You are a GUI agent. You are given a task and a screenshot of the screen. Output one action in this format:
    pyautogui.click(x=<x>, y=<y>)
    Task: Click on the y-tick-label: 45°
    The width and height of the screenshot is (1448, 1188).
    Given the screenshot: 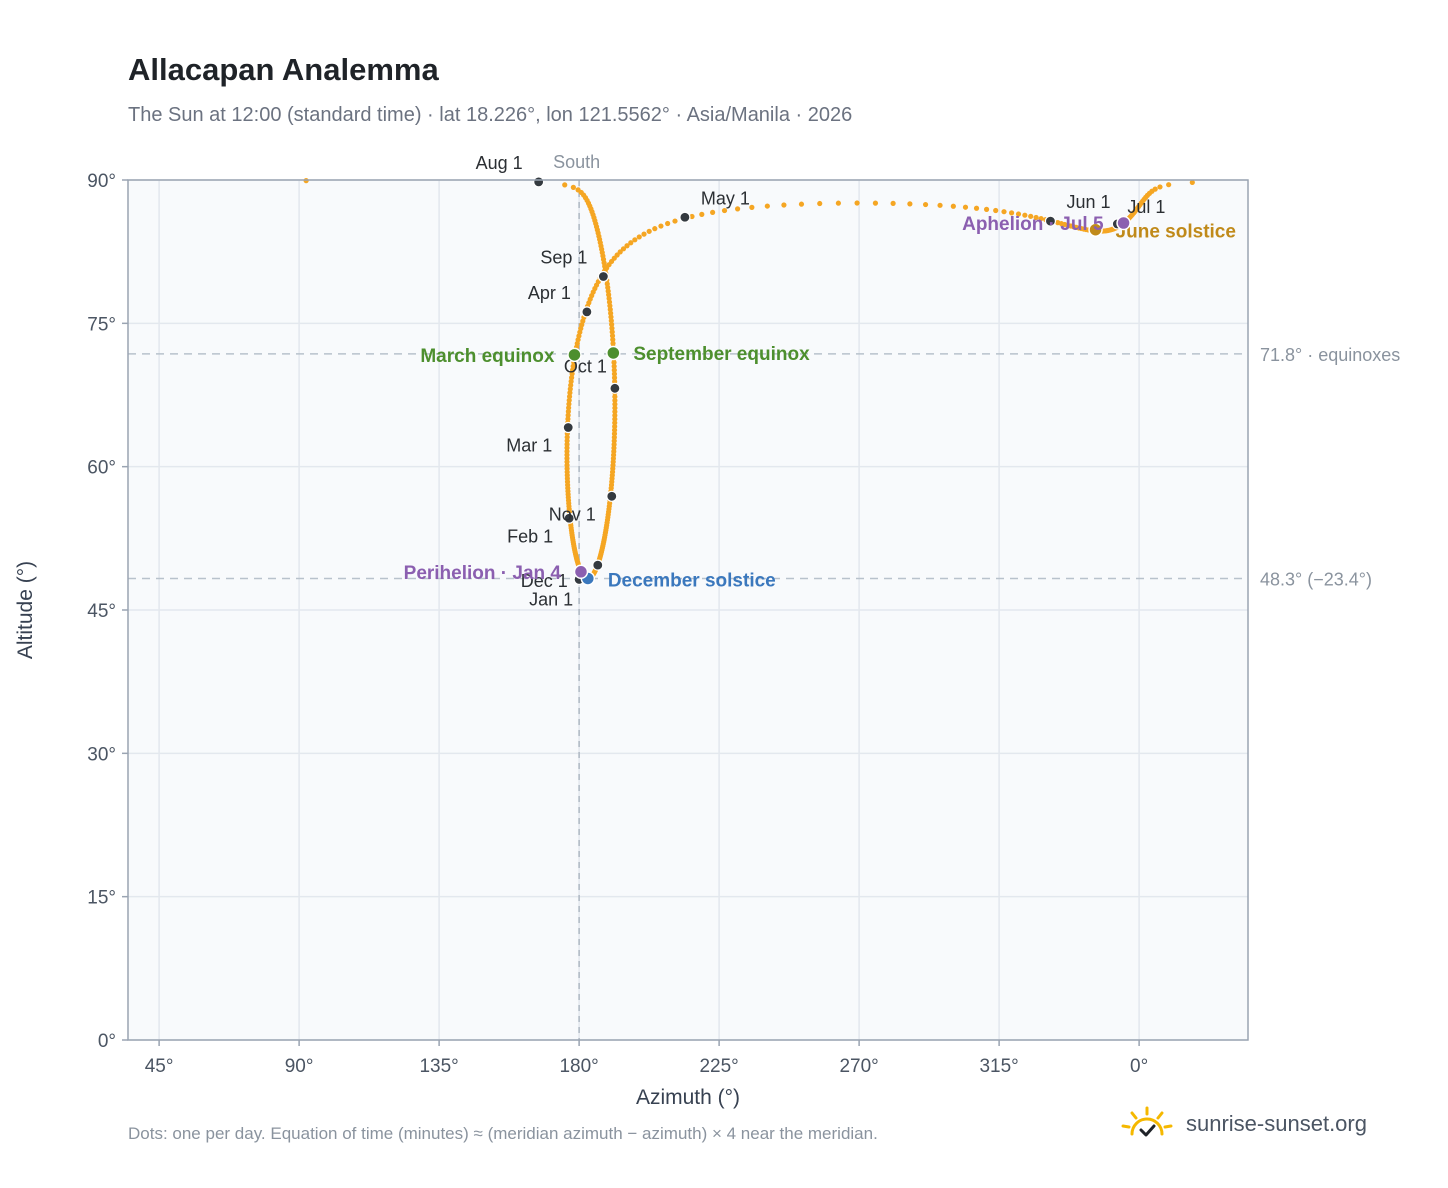 What is the action you would take?
    pyautogui.click(x=101, y=611)
    